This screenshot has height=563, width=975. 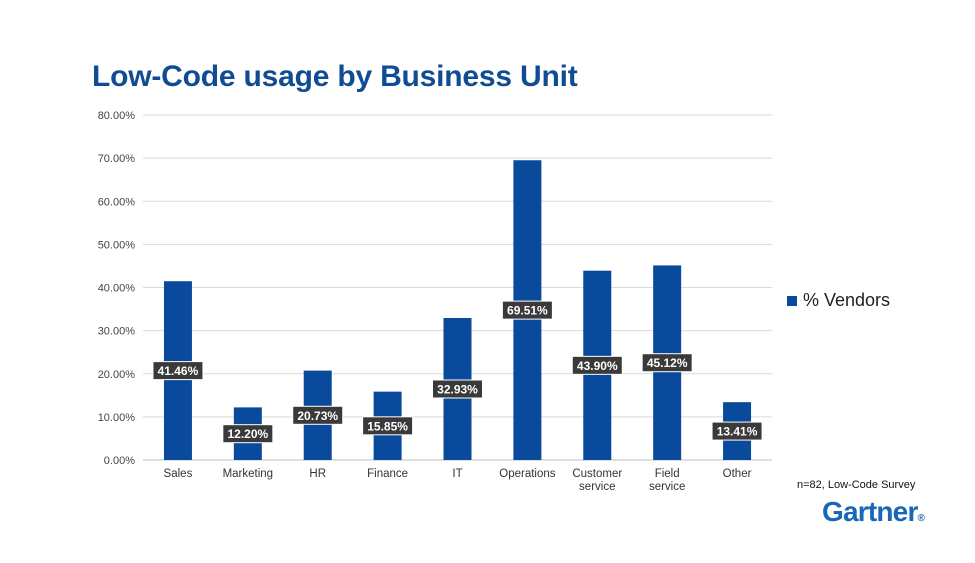 What do you see at coordinates (387, 474) in the screenshot?
I see `x-tick-label: Finance` at bounding box center [387, 474].